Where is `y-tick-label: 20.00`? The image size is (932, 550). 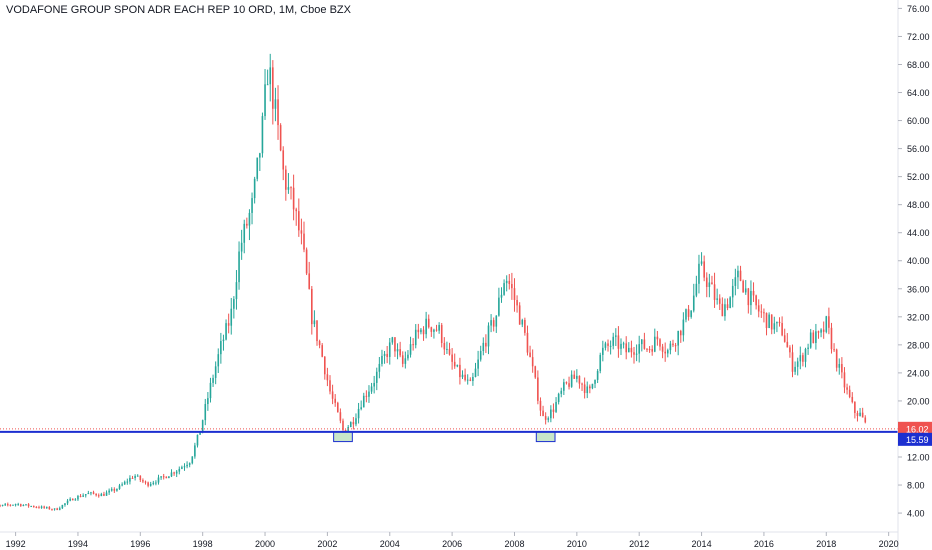 y-tick-label: 20.00 is located at coordinates (918, 401).